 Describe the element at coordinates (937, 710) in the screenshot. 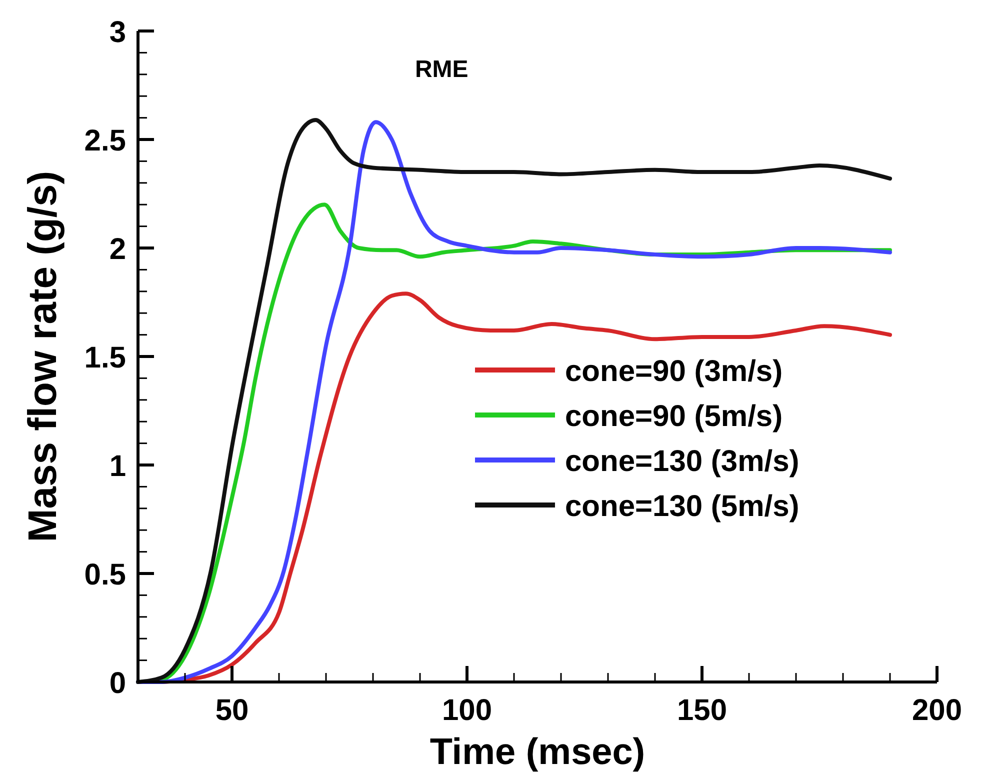

I see `x-tick-label: 200` at that location.